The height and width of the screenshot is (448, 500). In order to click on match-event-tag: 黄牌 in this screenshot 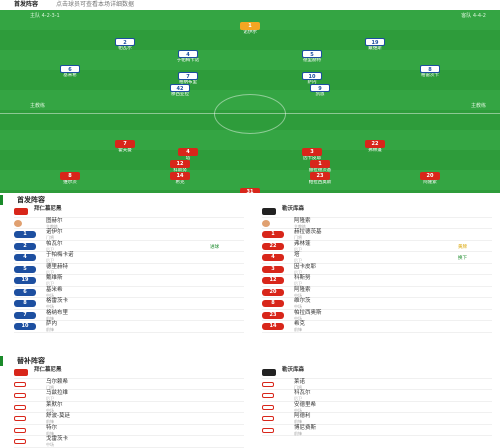, I will do `click(462, 247)`.